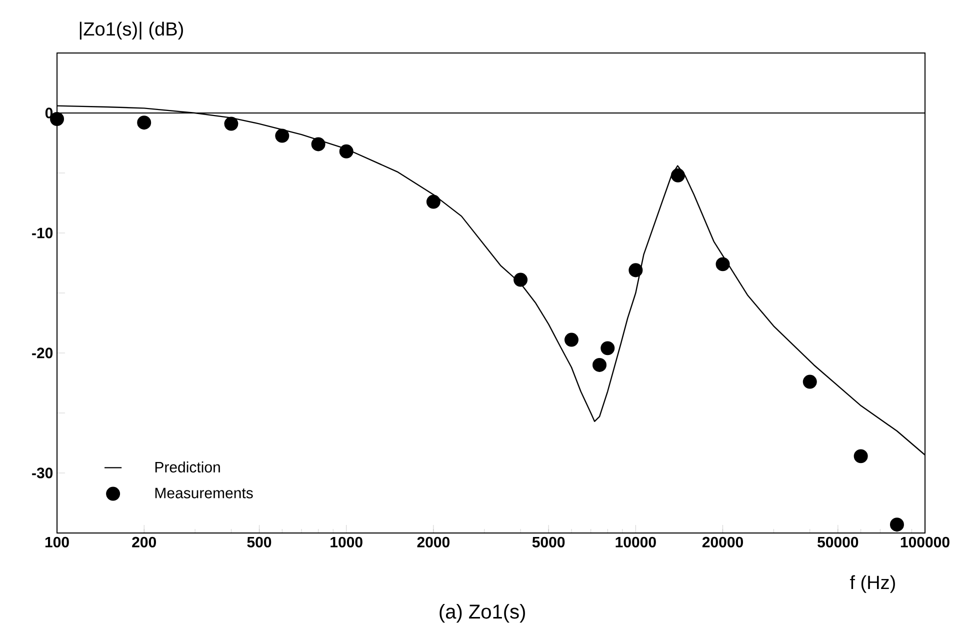  Describe the element at coordinates (204, 493) in the screenshot. I see `legend-label: Measurements` at that location.